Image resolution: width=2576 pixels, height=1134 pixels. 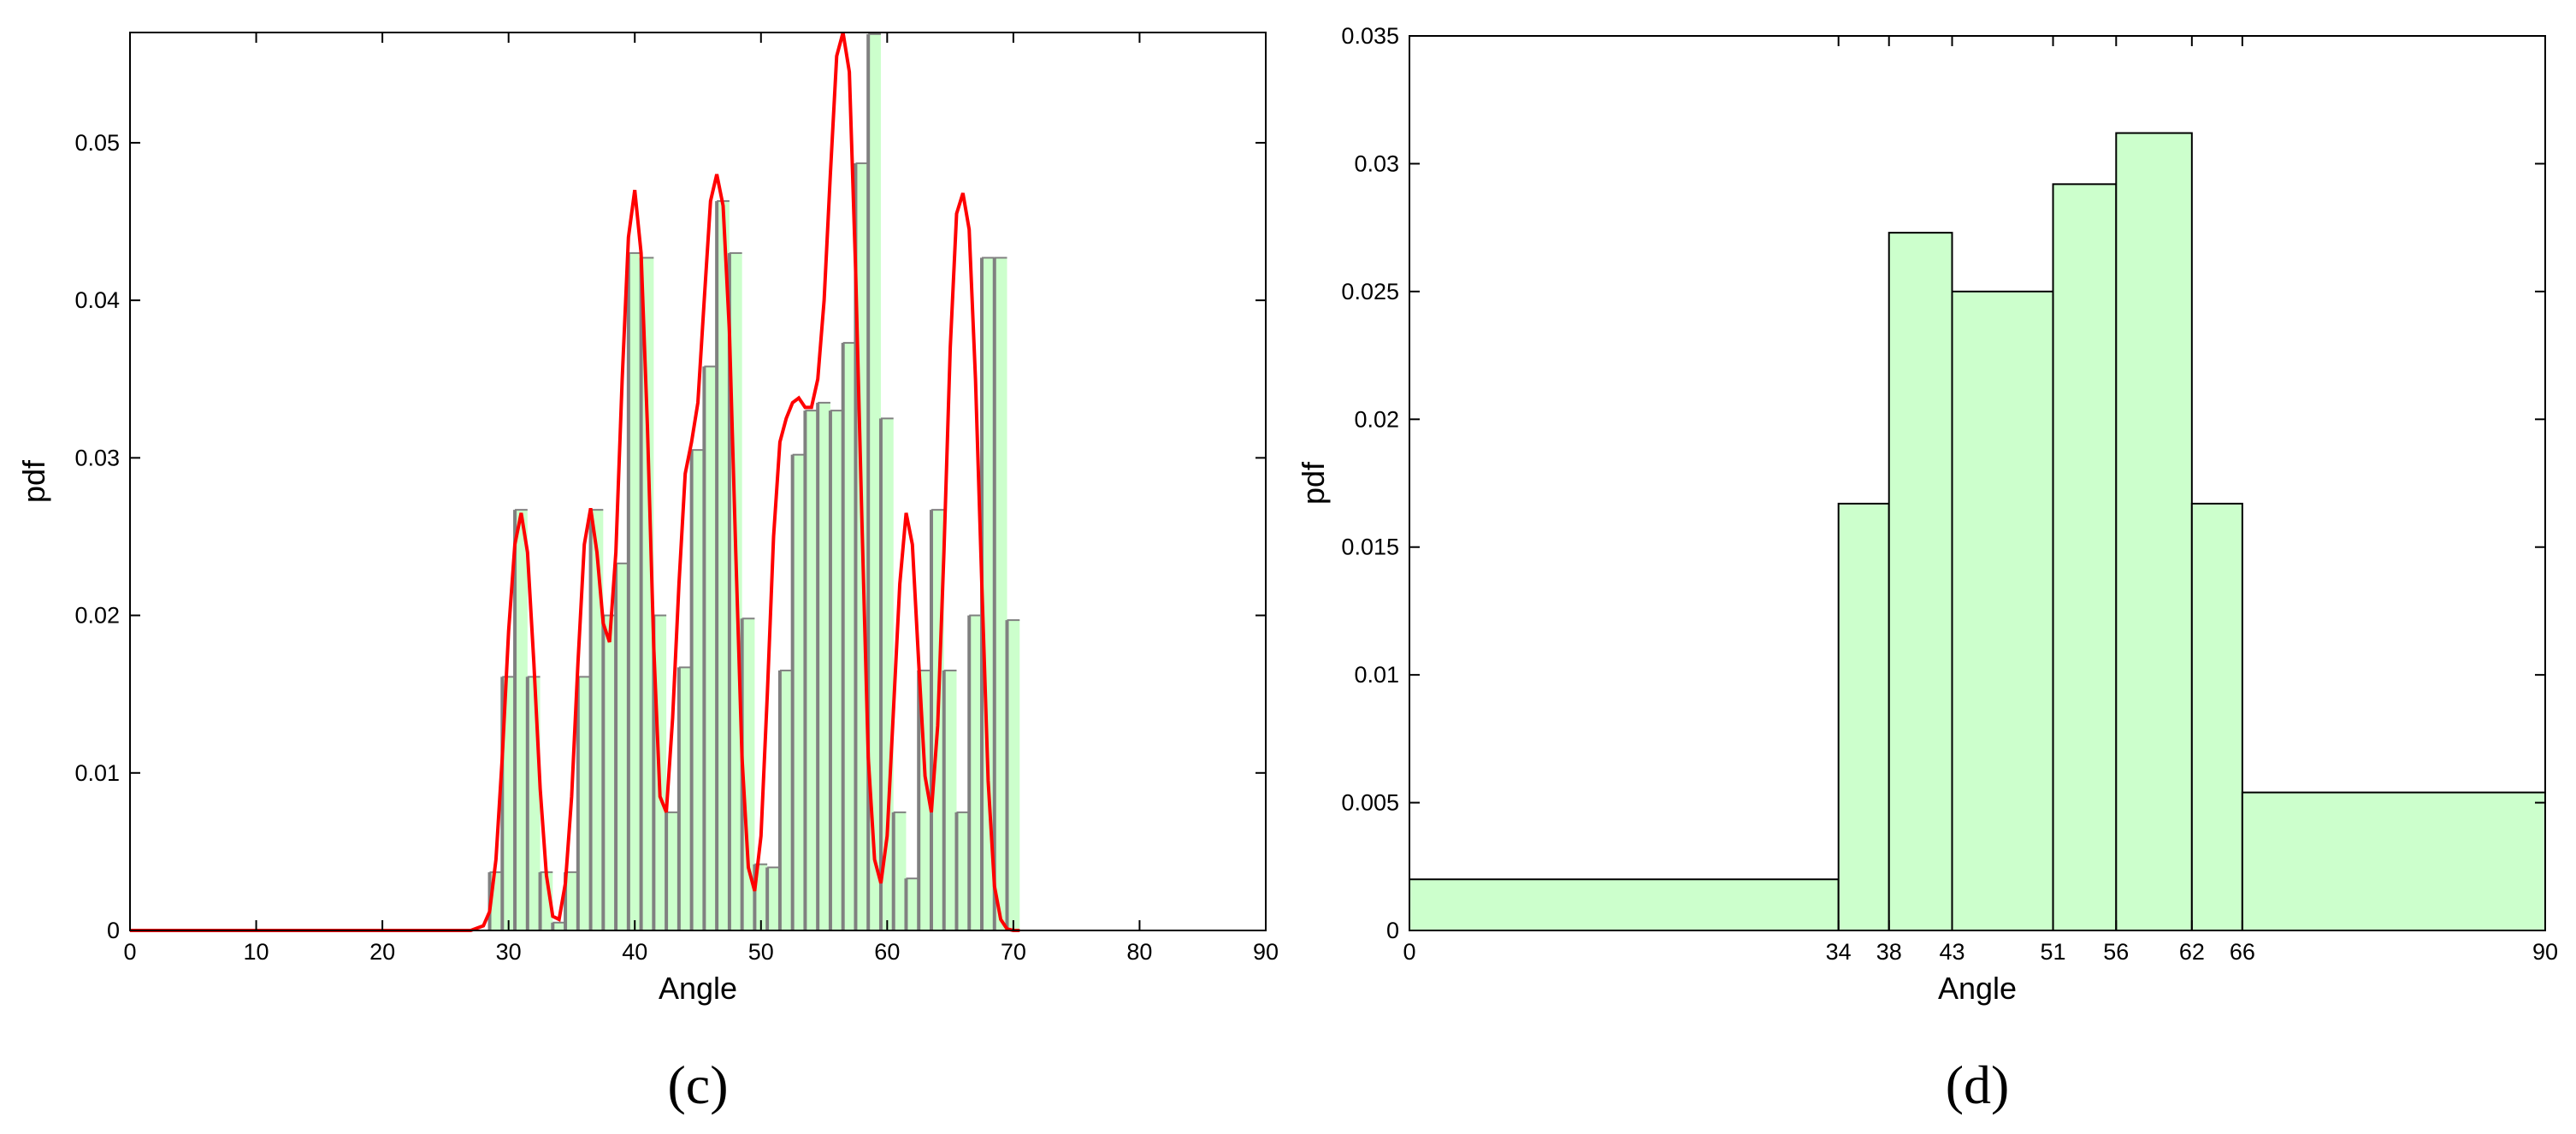 I want to click on y-tick-label: 0.015, so click(x=1370, y=547).